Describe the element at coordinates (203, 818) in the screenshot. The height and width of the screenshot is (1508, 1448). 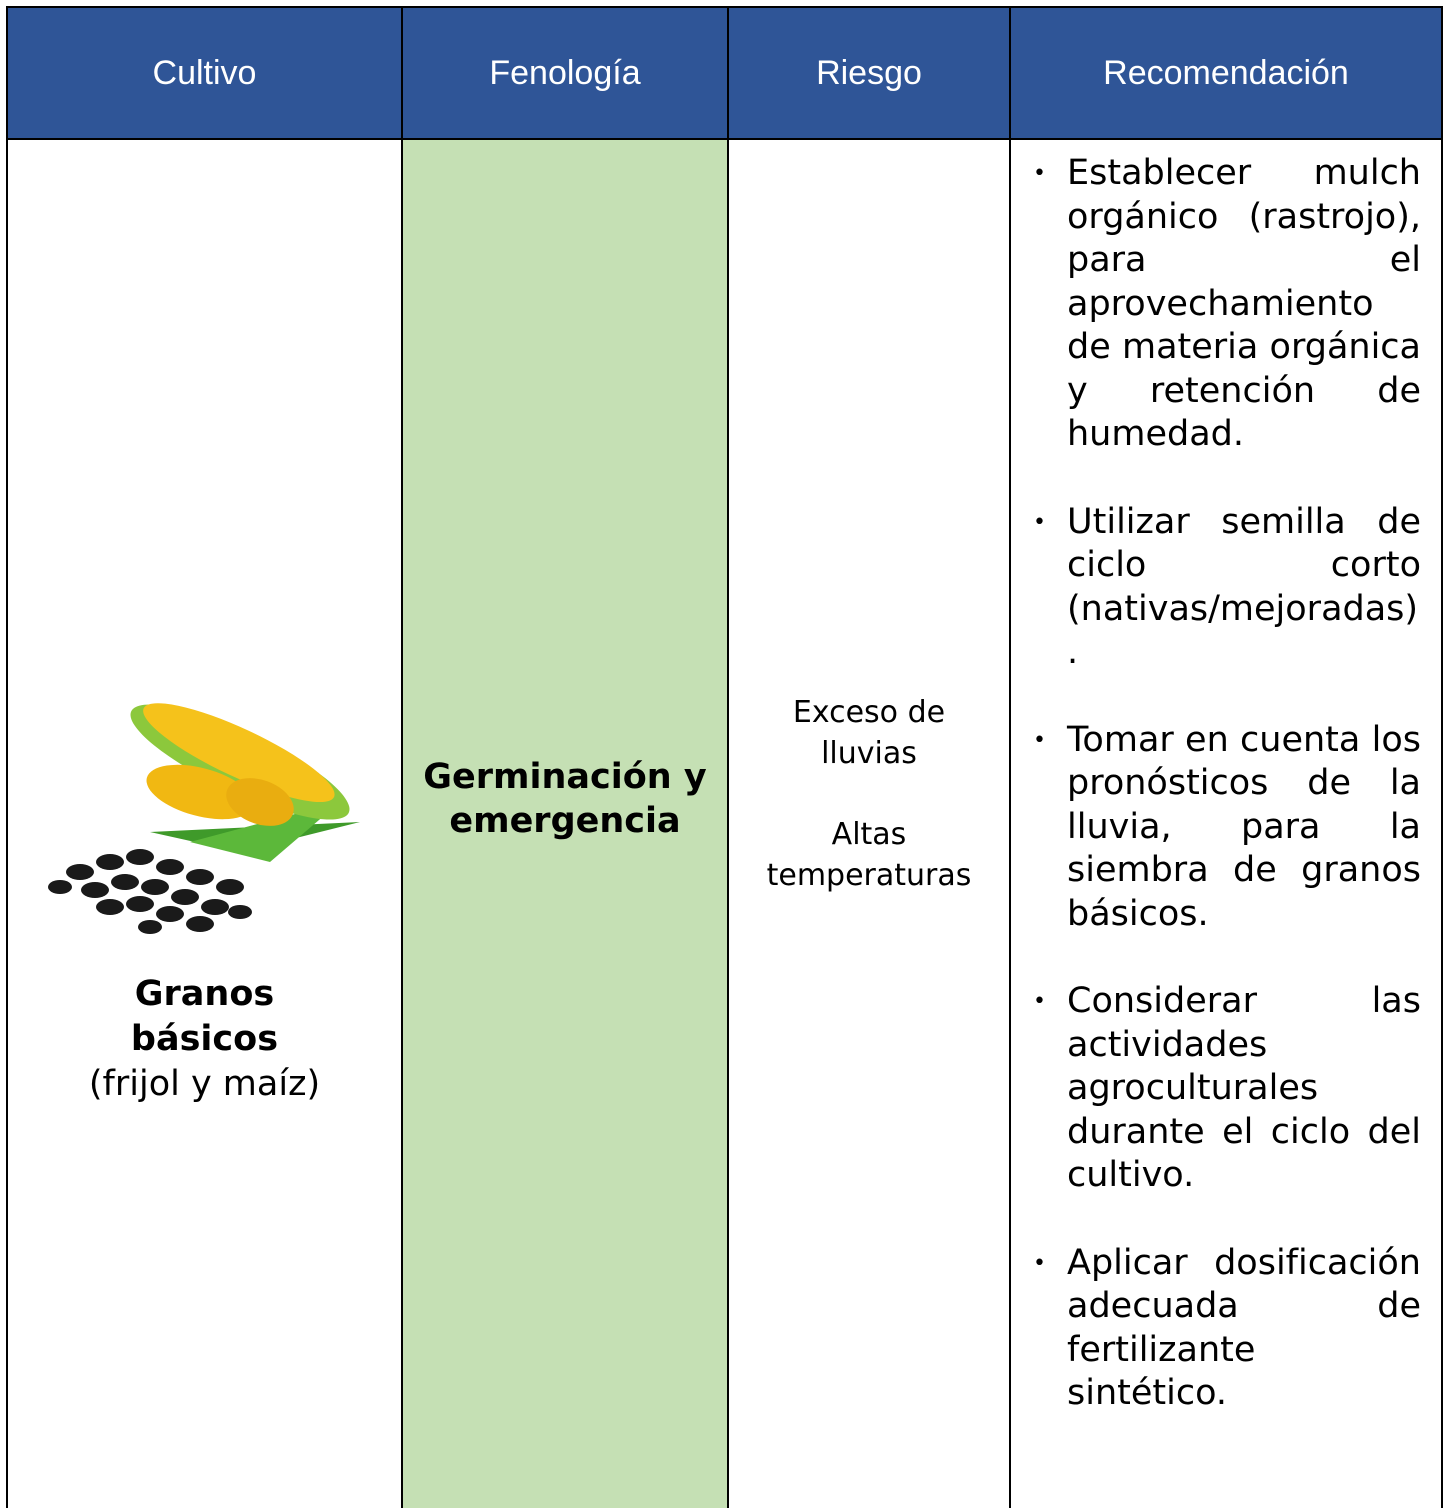
I see `crop-image` at that location.